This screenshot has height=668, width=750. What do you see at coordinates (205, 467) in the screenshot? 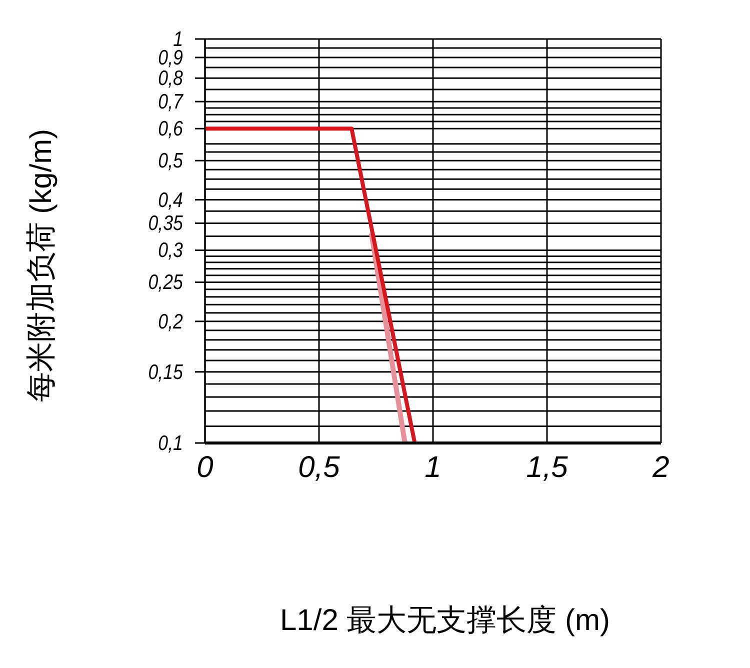
I see `x-tick-label: 0` at bounding box center [205, 467].